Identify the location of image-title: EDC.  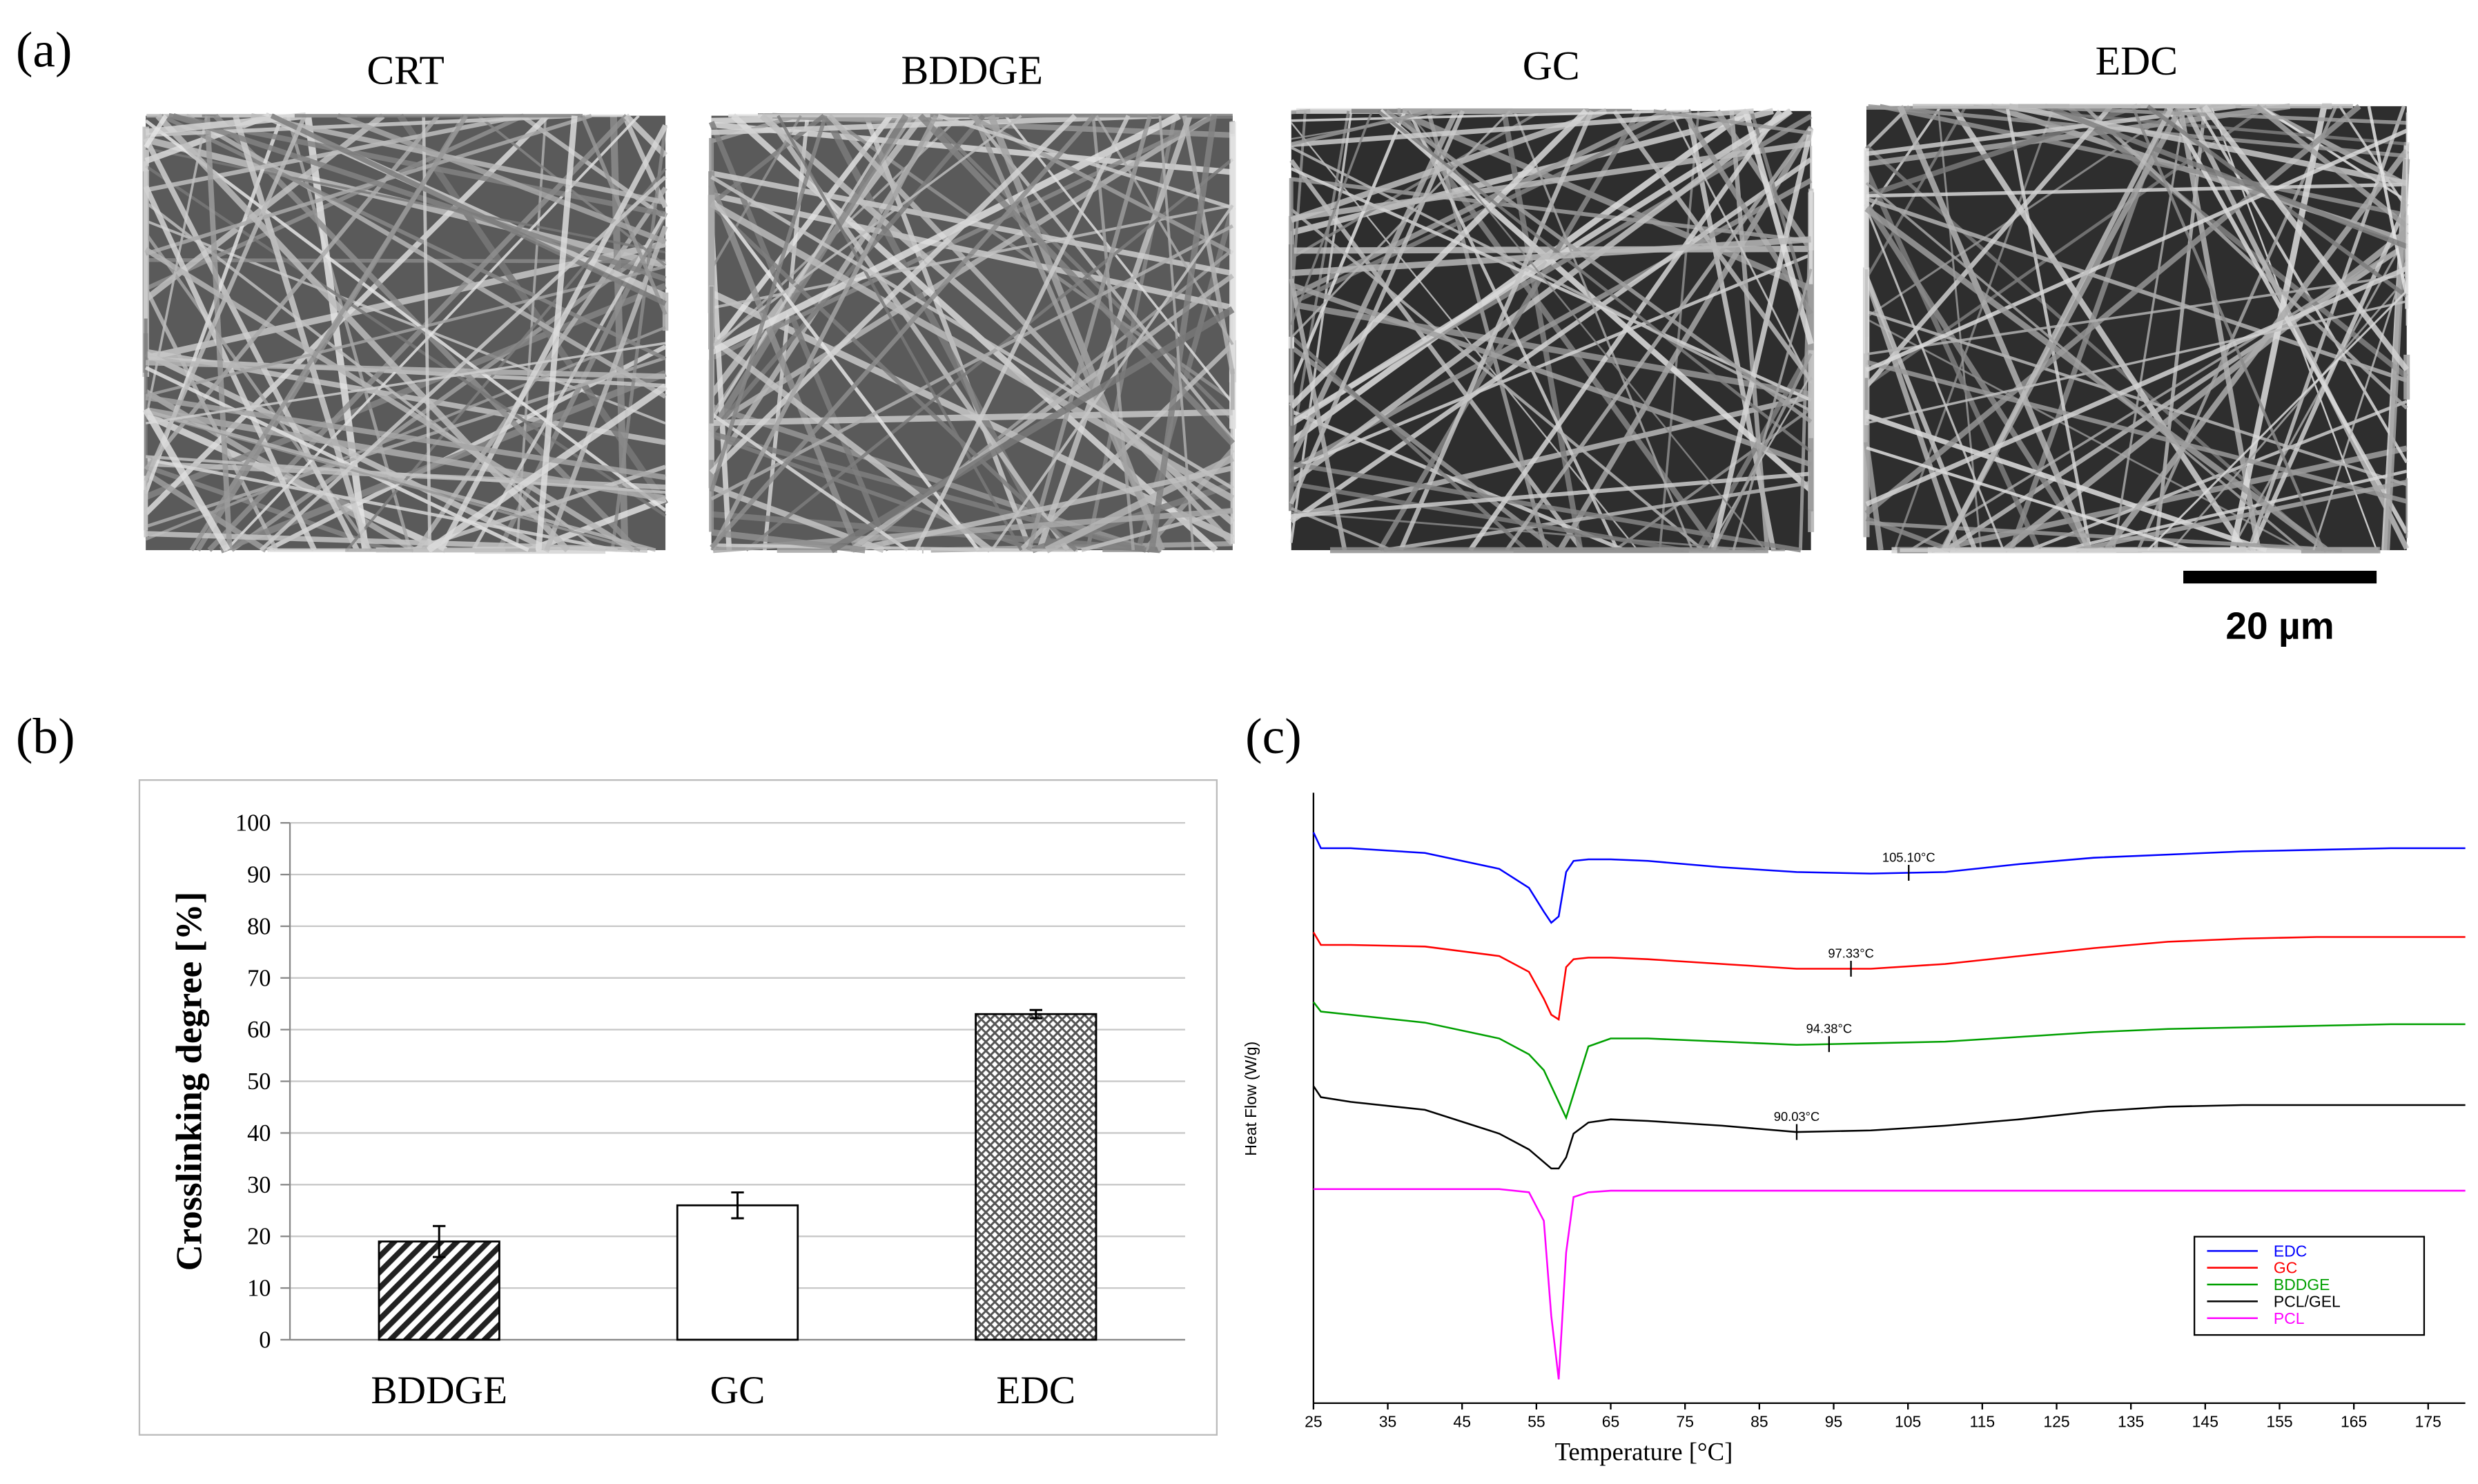
(2137, 61).